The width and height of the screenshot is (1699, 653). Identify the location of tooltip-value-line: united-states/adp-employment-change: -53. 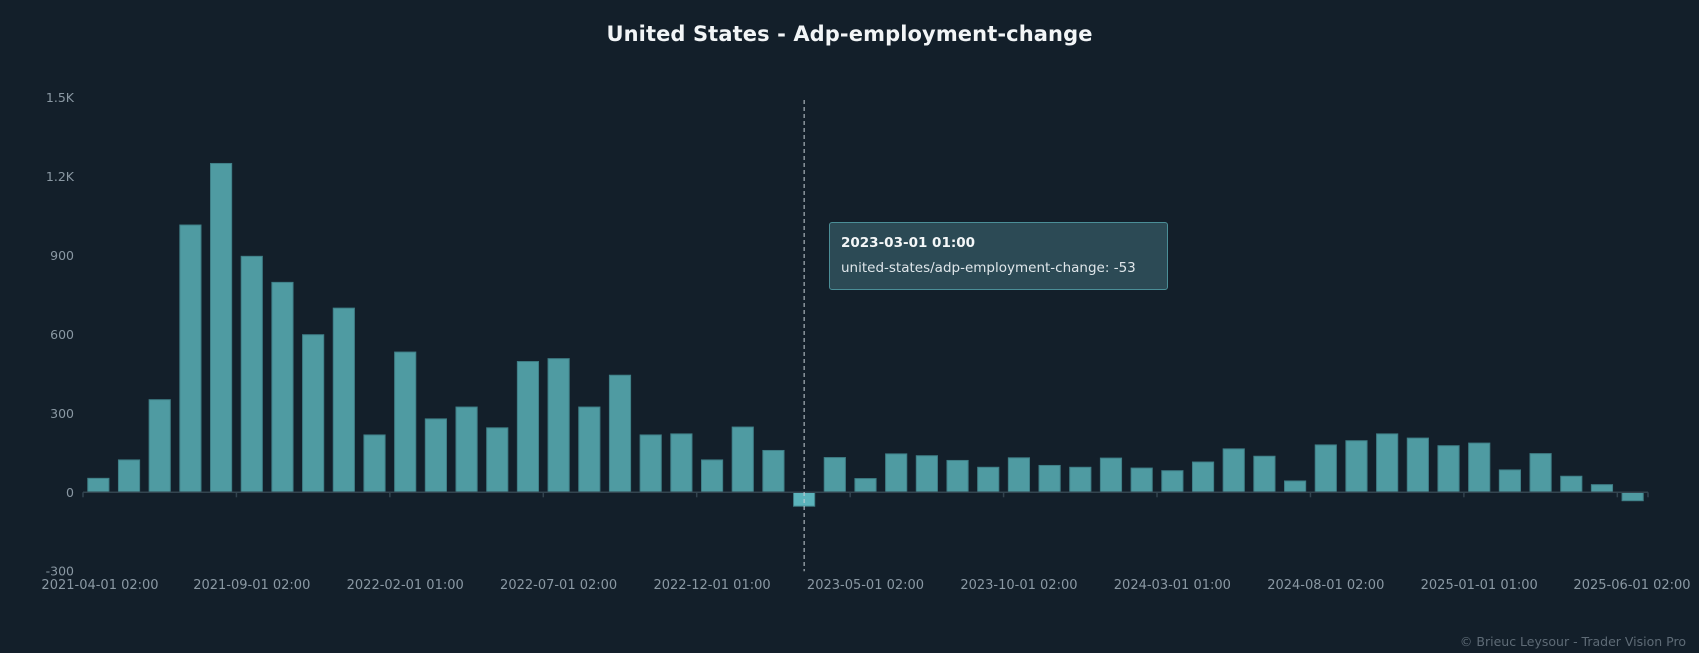
(988, 268).